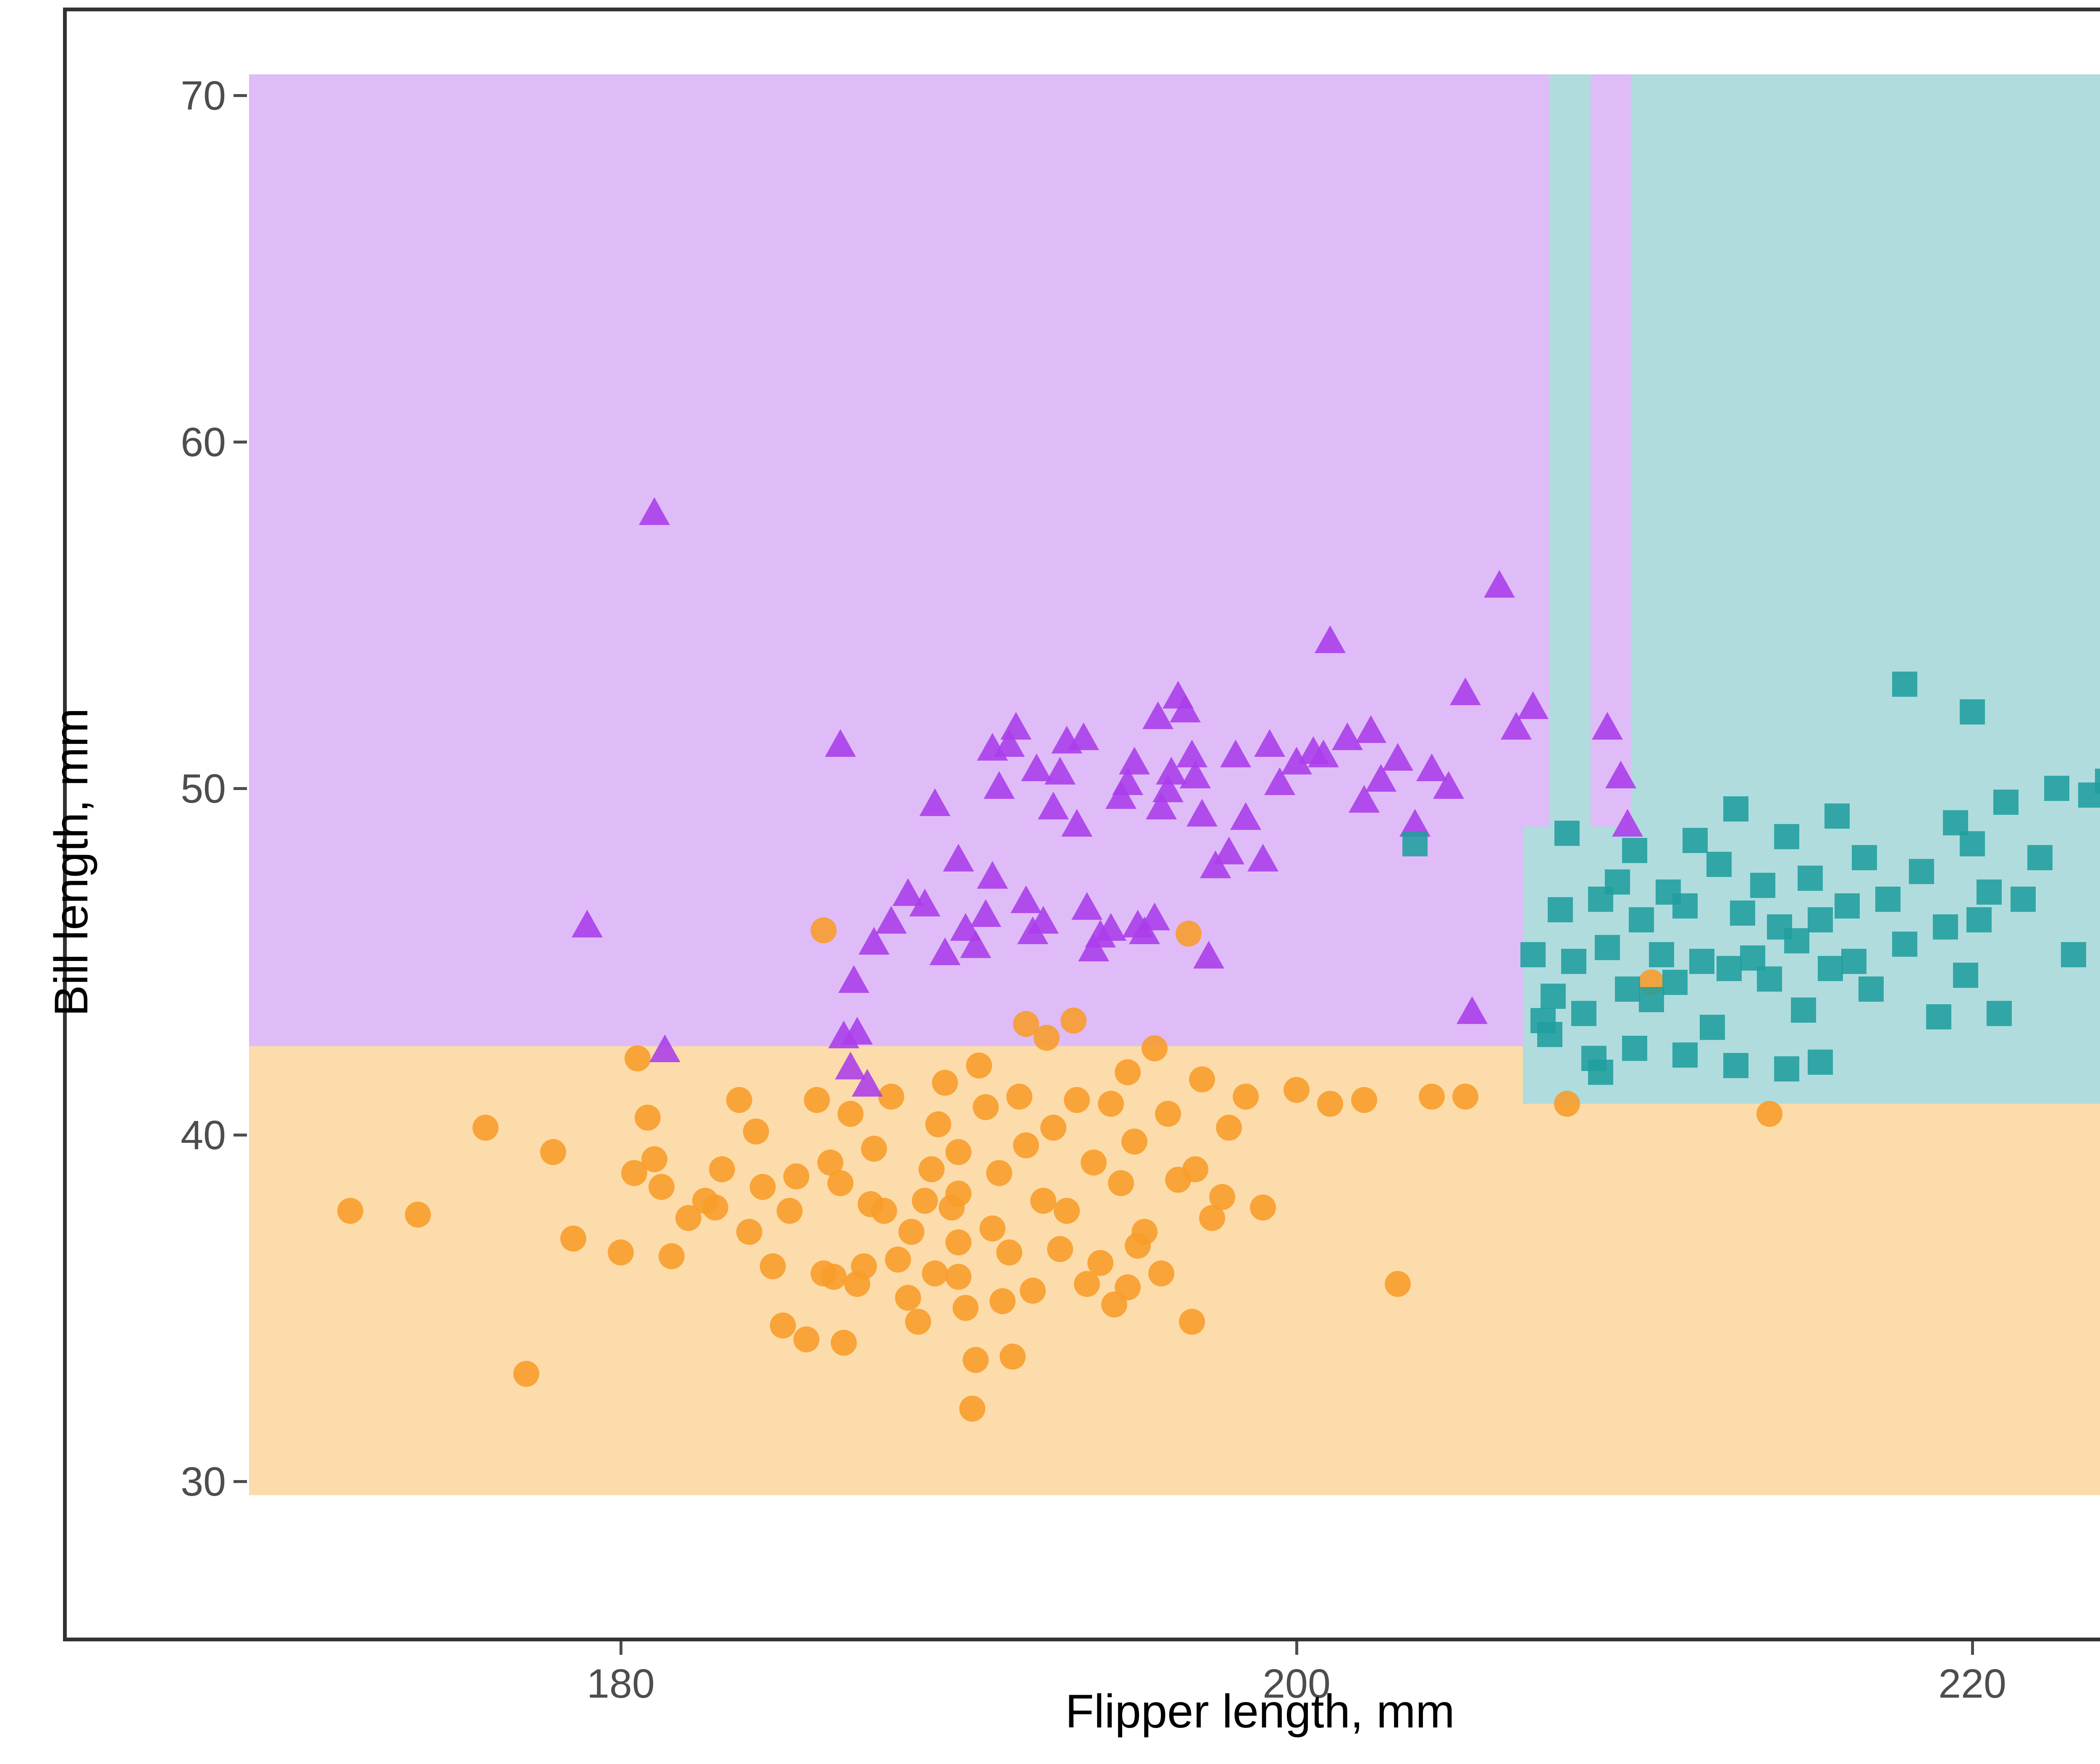  What do you see at coordinates (203, 1135) in the screenshot?
I see `y-tick-label: 40` at bounding box center [203, 1135].